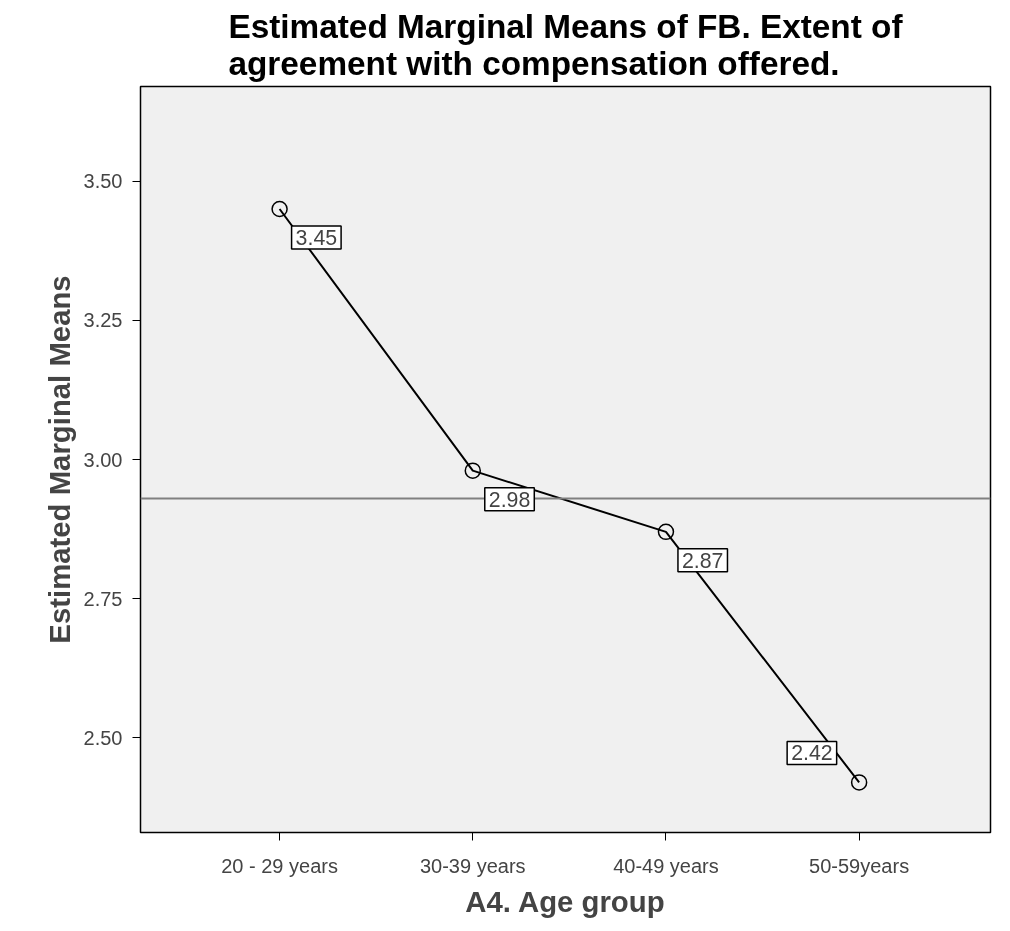 This screenshot has height=931, width=1010. What do you see at coordinates (812, 753) in the screenshot?
I see `data-label: 2.42` at bounding box center [812, 753].